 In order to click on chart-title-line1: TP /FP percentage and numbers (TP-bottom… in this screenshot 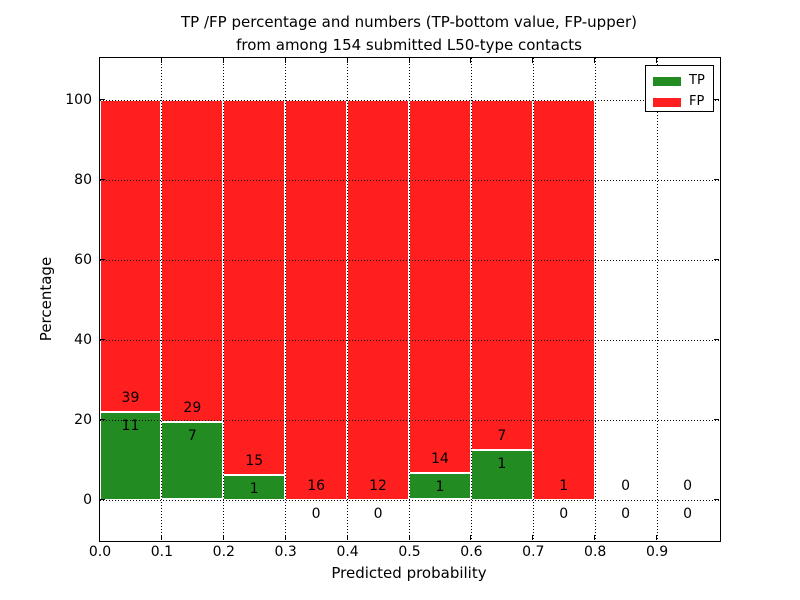, I will do `click(409, 22)`.